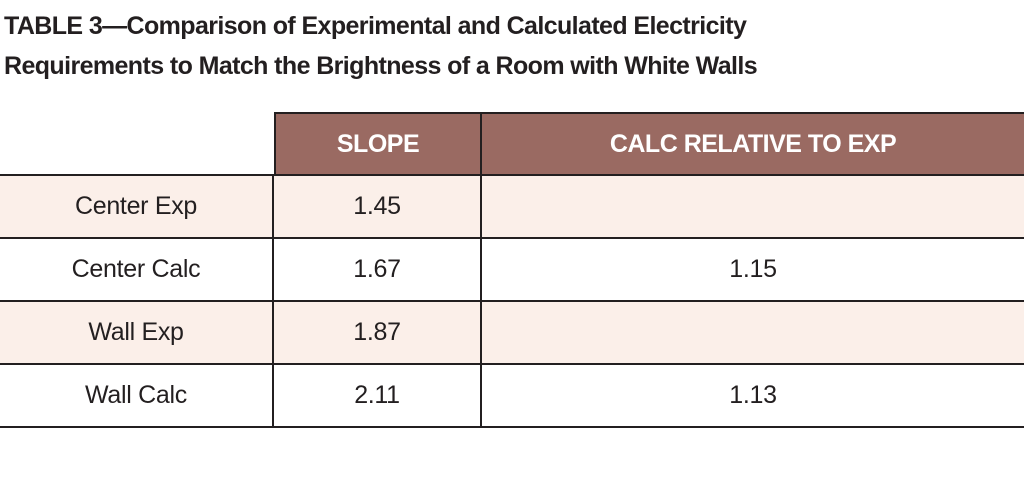  What do you see at coordinates (137, 144) in the screenshot?
I see `header-cell-empty` at bounding box center [137, 144].